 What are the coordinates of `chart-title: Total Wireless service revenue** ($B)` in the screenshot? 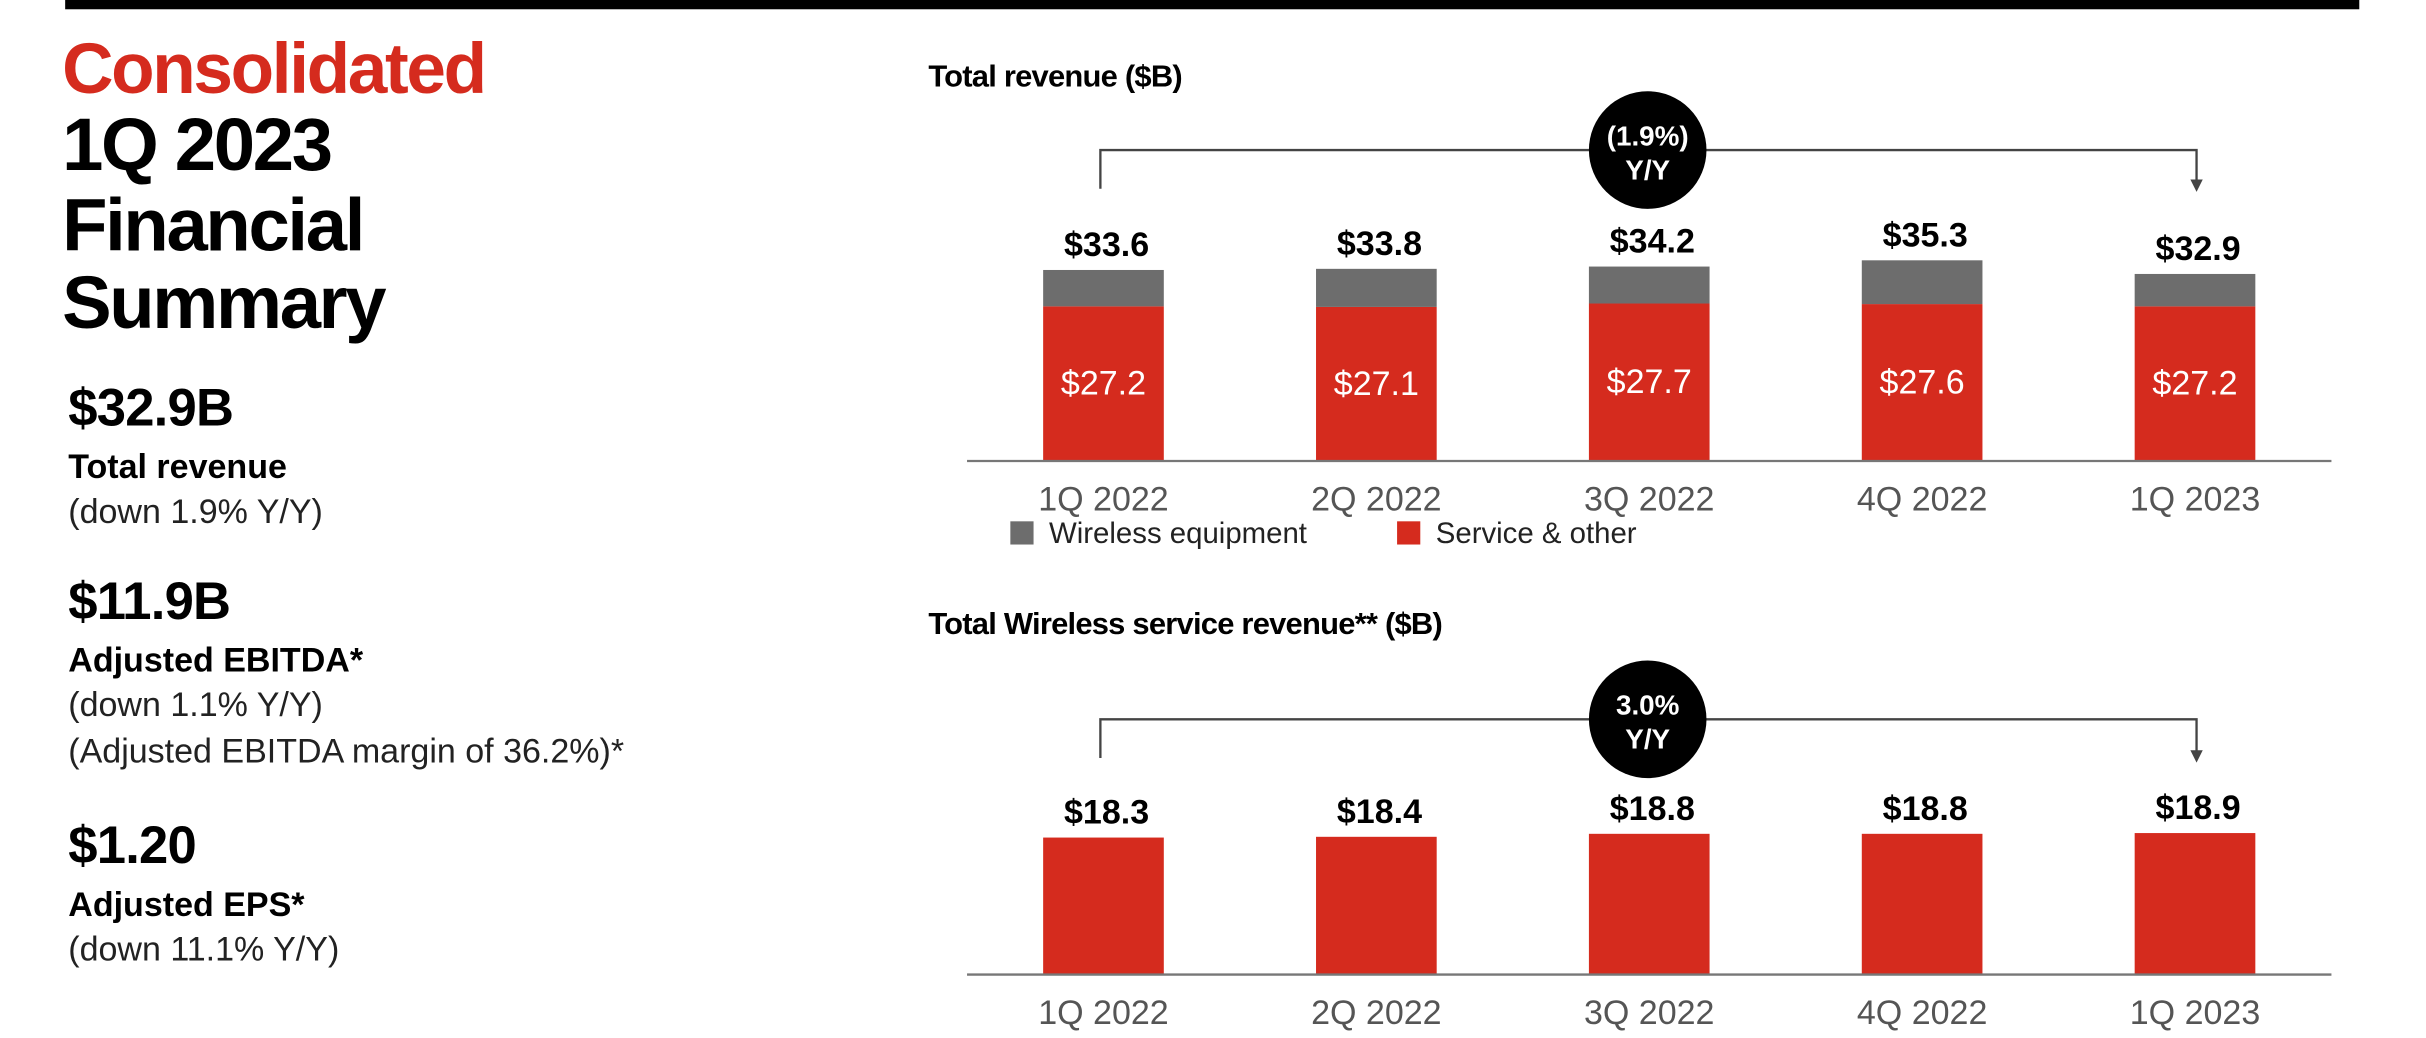 It's located at (1185, 623).